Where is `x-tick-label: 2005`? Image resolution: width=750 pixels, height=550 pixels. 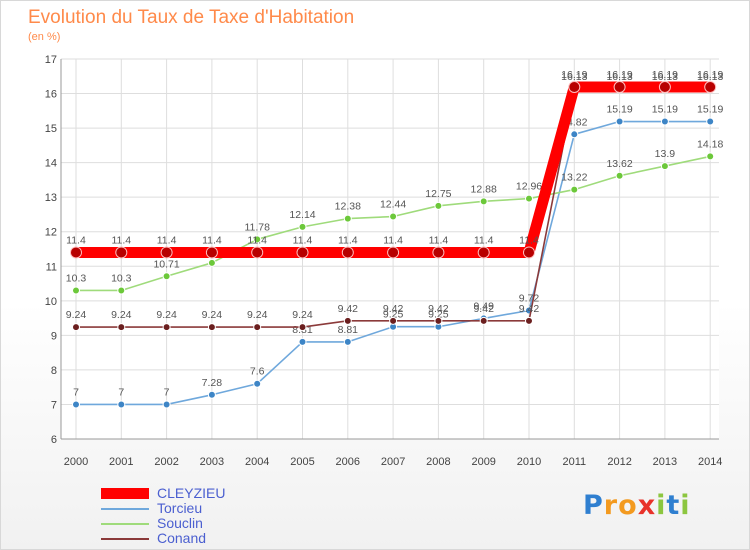
x-tick-label: 2005 is located at coordinates (302, 462).